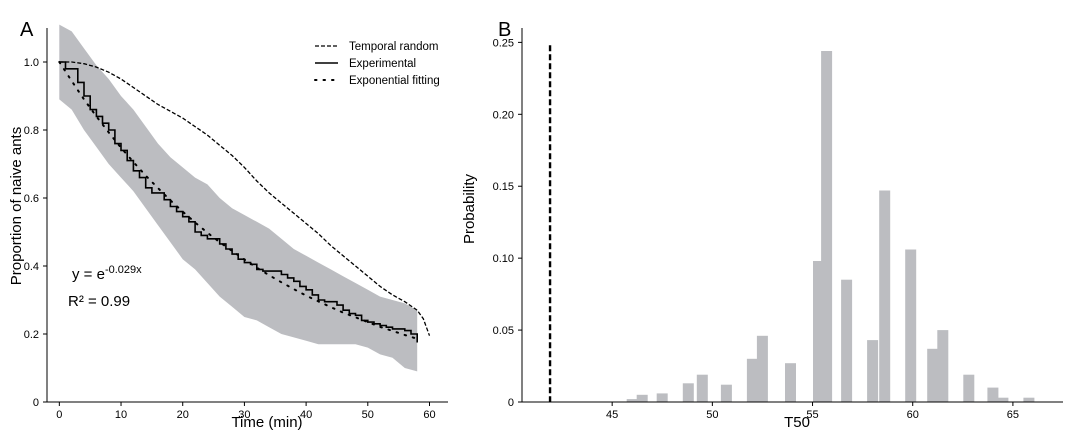  Describe the element at coordinates (382, 64) in the screenshot. I see `legend-label: Experimental` at that location.